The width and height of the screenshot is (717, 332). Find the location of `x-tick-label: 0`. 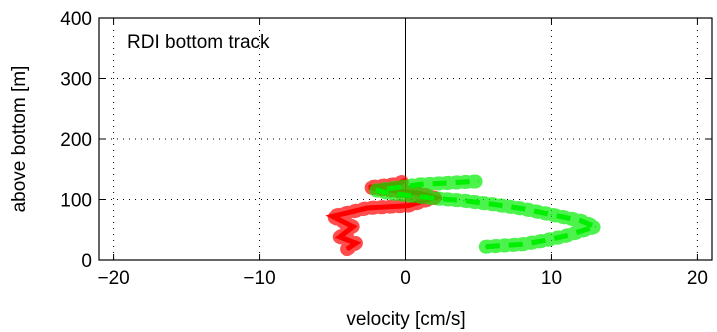

x-tick-label: 0 is located at coordinates (405, 278).